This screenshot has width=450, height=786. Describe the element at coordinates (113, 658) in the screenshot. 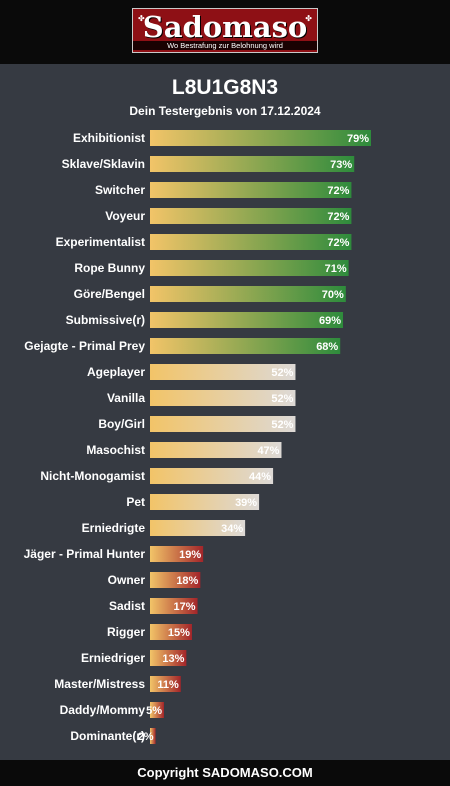

I see `category-label: Erniedriger` at that location.